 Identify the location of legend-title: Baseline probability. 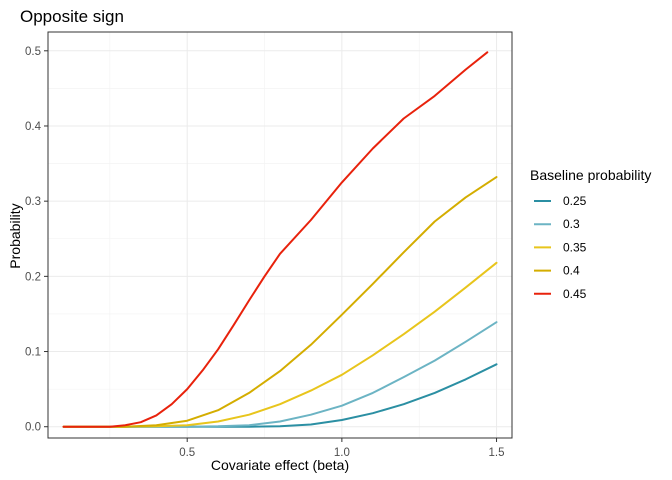
(590, 175).